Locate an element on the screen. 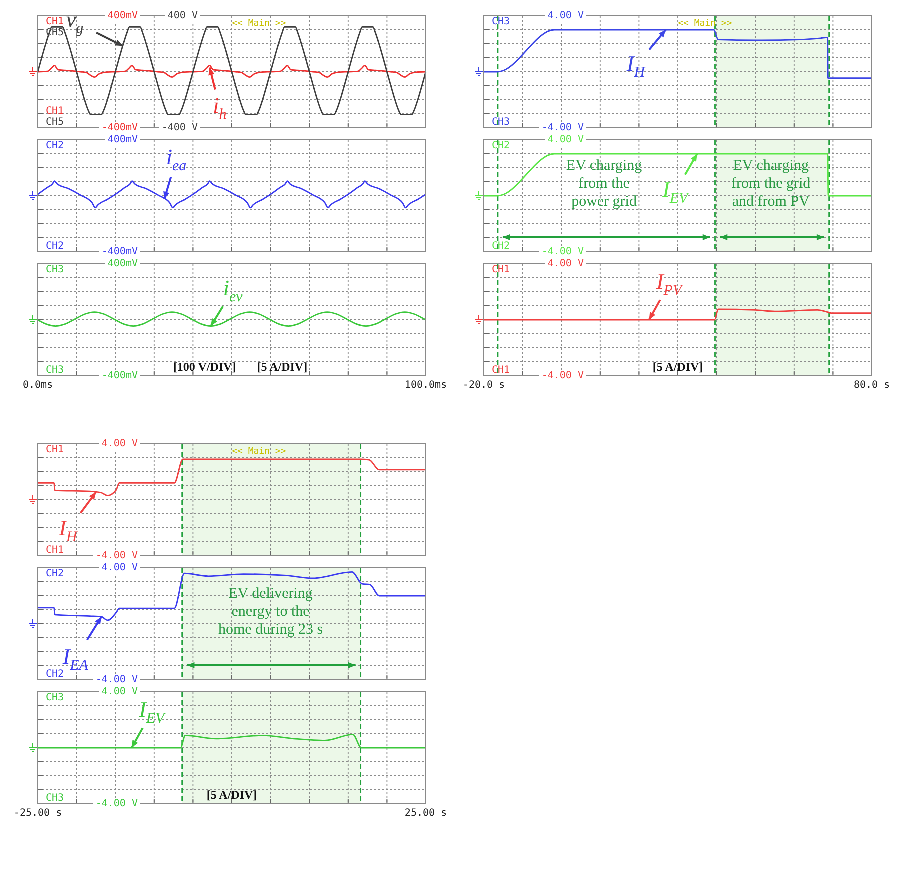 This screenshot has height=887, width=901. annotation: v$_{g}$ is located at coordinates (75, 22).